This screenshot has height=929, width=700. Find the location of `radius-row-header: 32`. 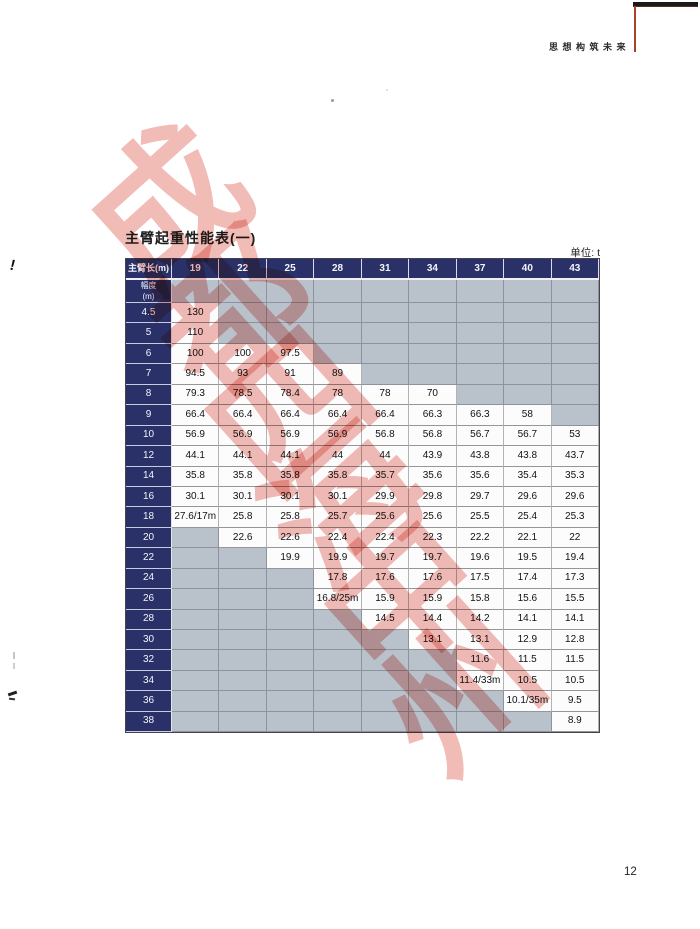

radius-row-header: 32 is located at coordinates (149, 660).